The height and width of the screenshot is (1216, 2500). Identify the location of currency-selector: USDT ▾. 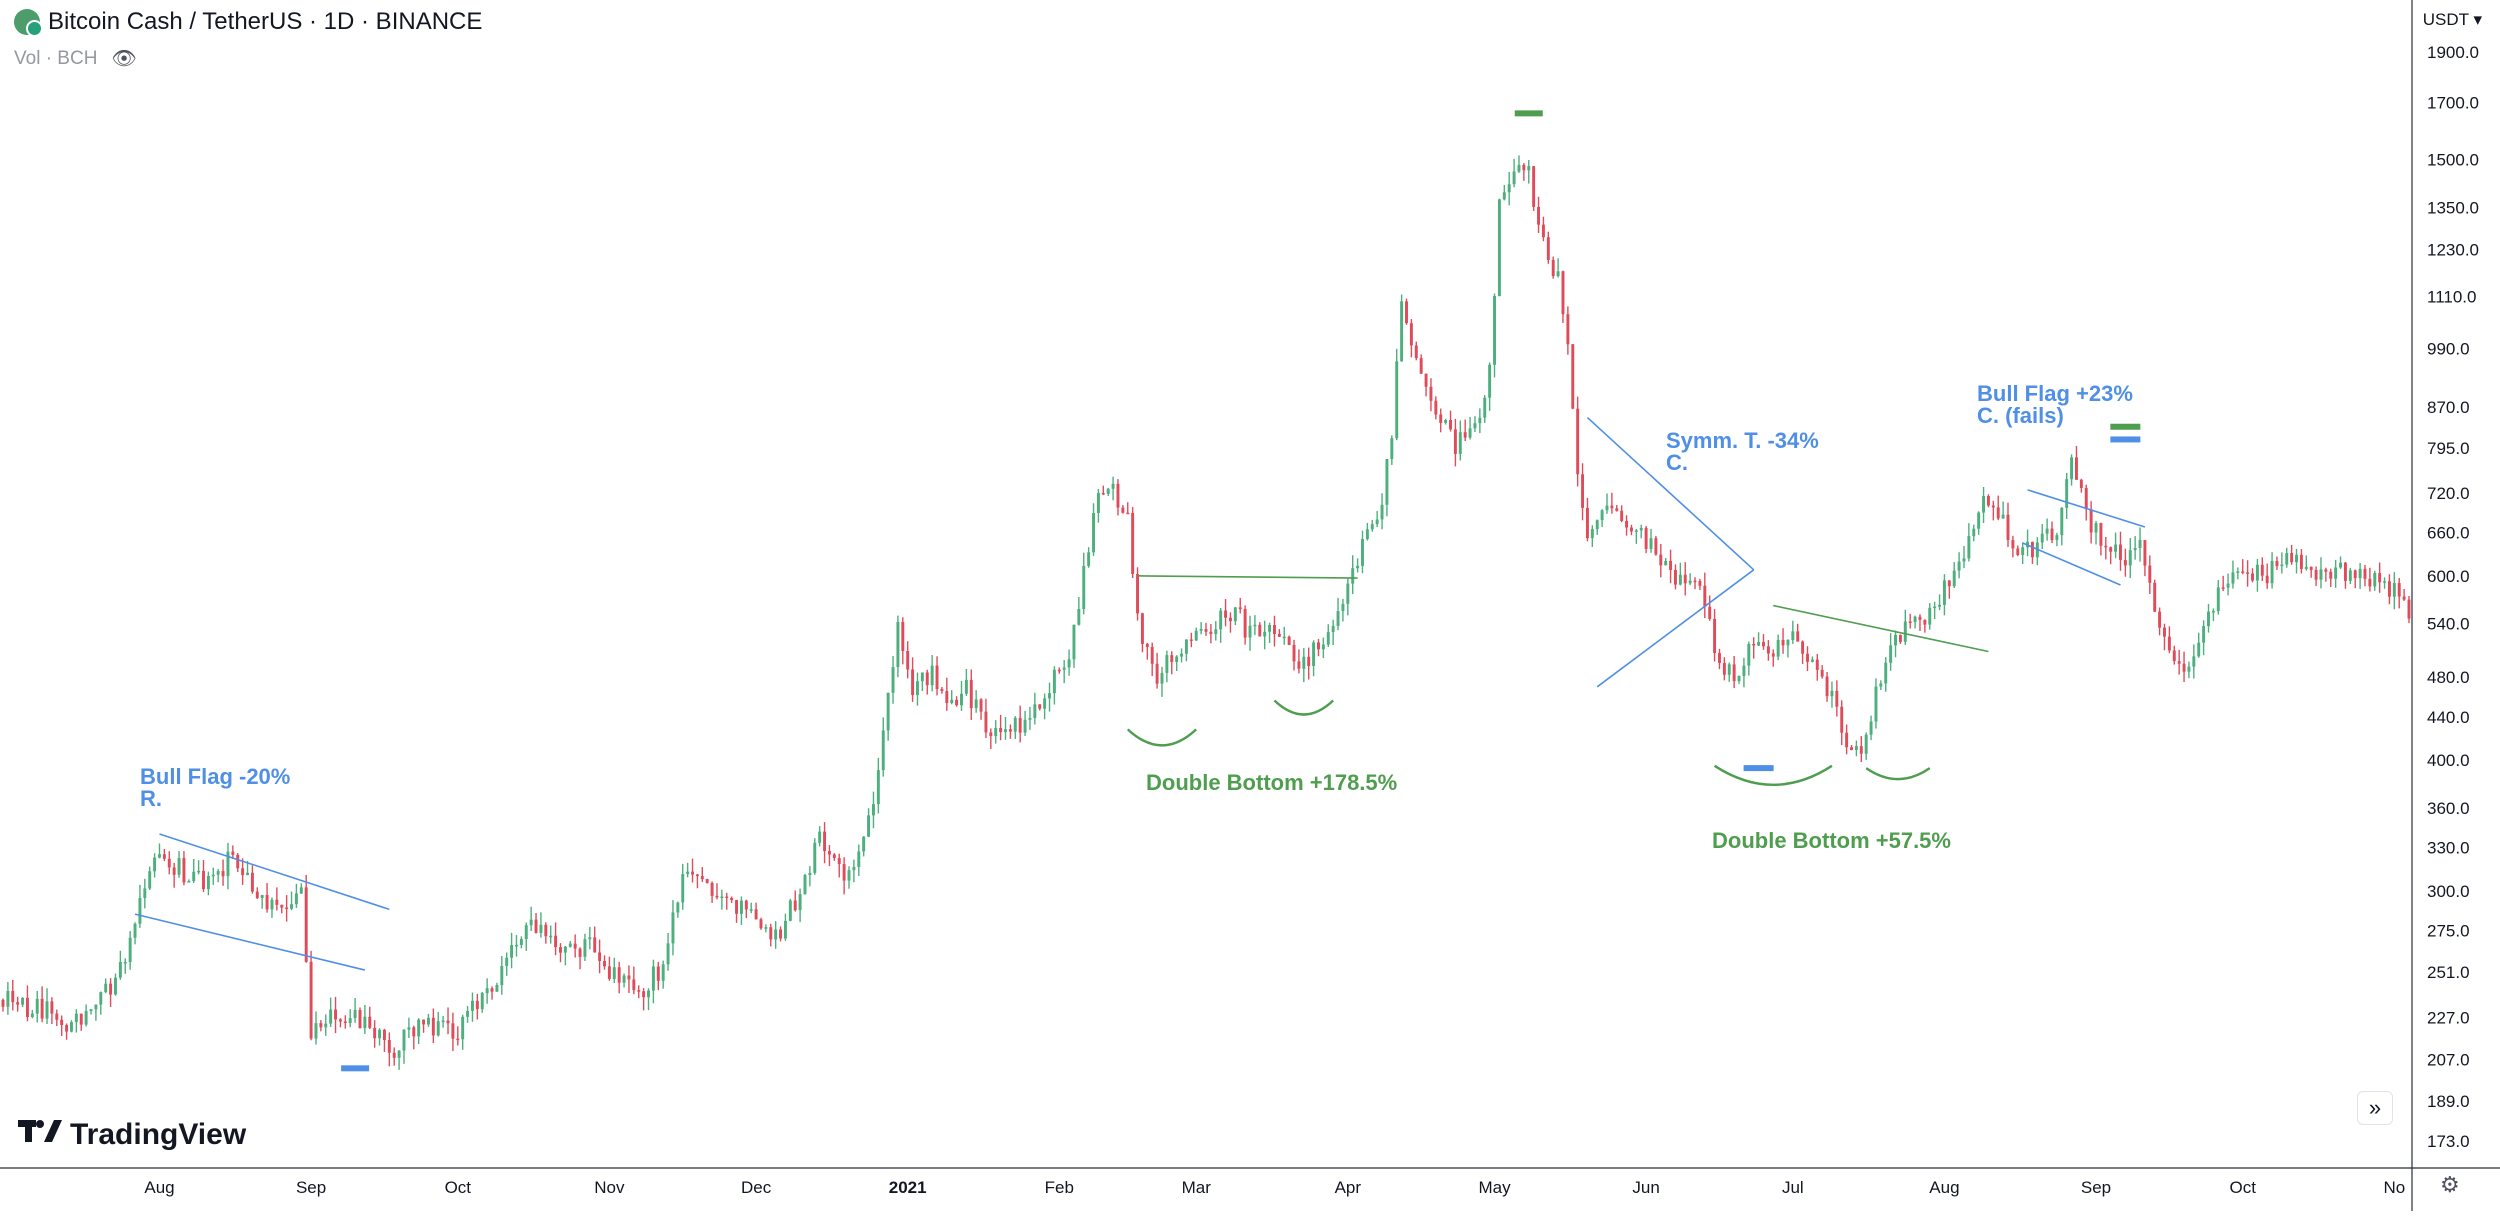
(2452, 20).